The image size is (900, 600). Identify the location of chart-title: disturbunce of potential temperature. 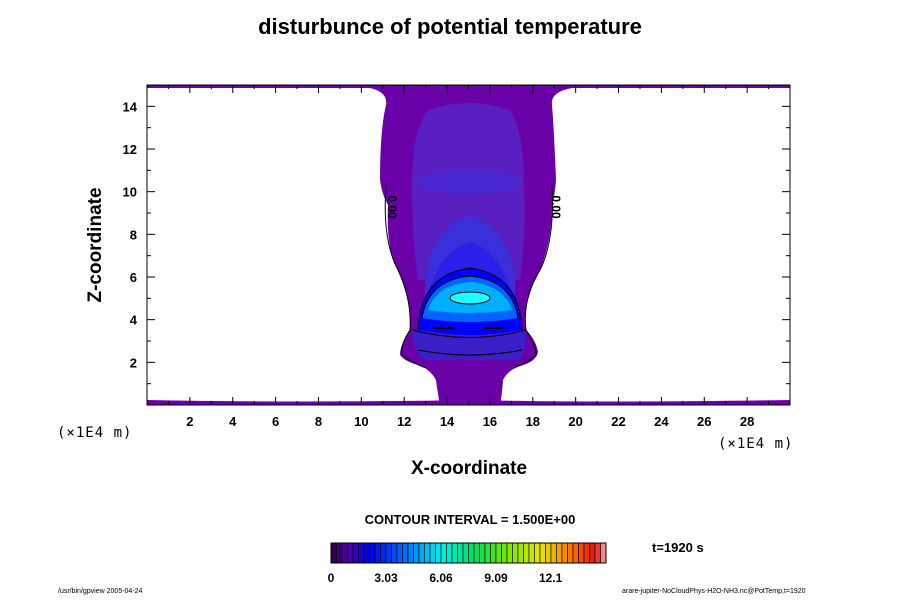
(450, 26).